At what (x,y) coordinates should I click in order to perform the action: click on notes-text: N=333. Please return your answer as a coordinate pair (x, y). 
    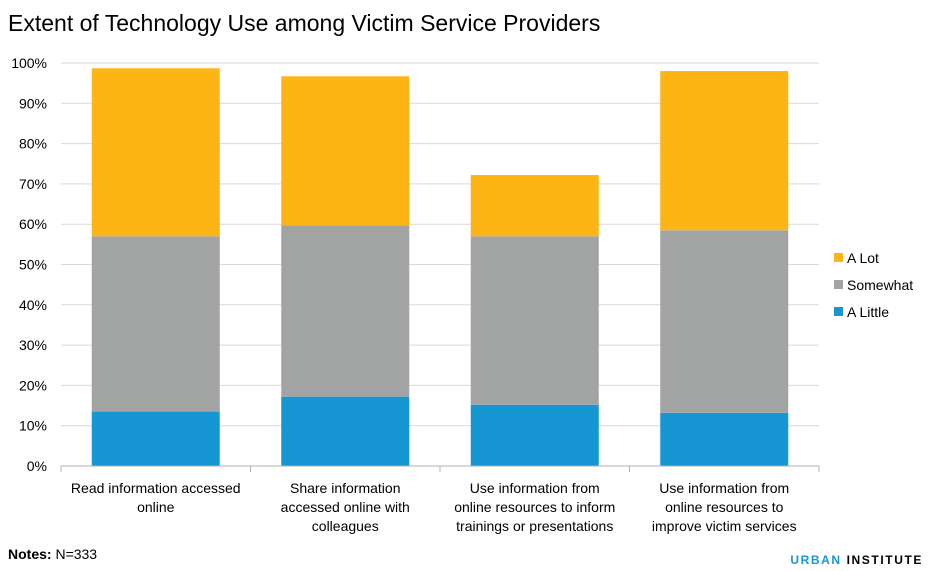
    Looking at the image, I should click on (74, 554).